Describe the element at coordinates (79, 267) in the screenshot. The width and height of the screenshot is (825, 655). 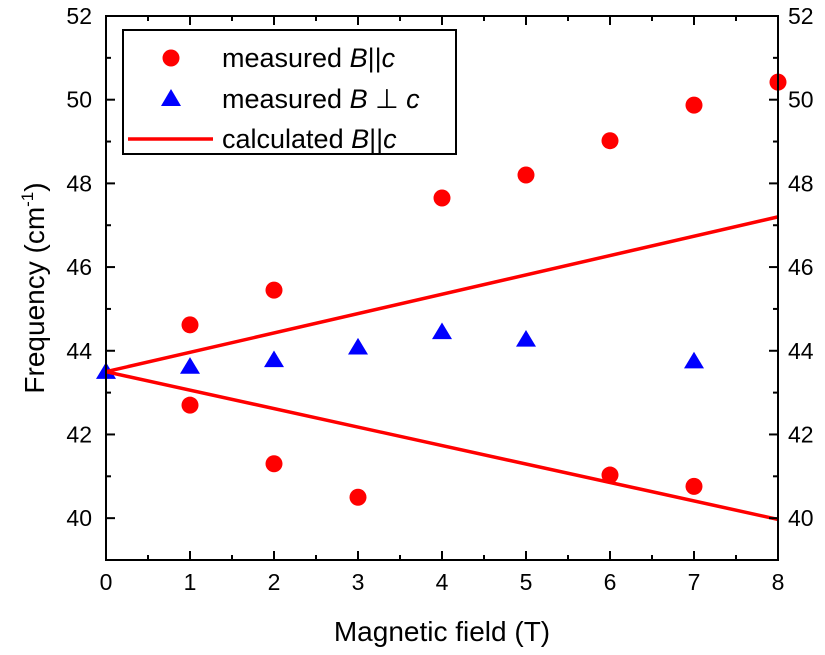
I see `y-tick-label-left: 46` at that location.